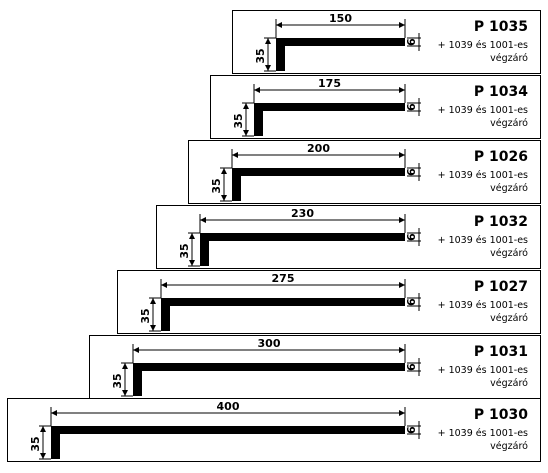 This screenshot has width=548, height=473. I want to click on profile-code: P 1032, so click(501, 222).